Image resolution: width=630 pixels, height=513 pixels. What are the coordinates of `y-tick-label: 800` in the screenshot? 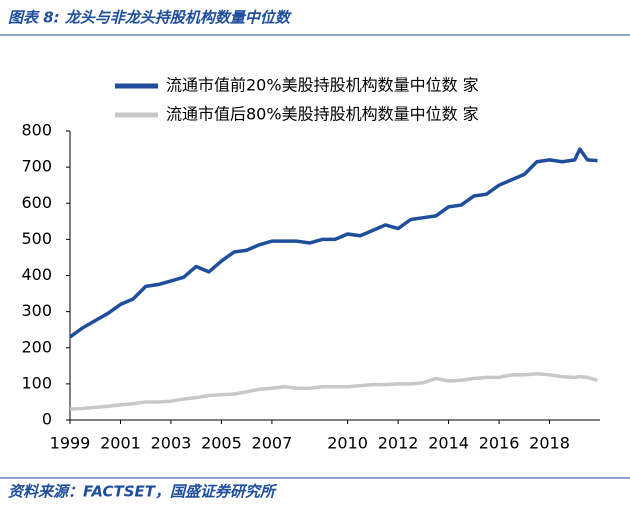 It's located at (36, 130).